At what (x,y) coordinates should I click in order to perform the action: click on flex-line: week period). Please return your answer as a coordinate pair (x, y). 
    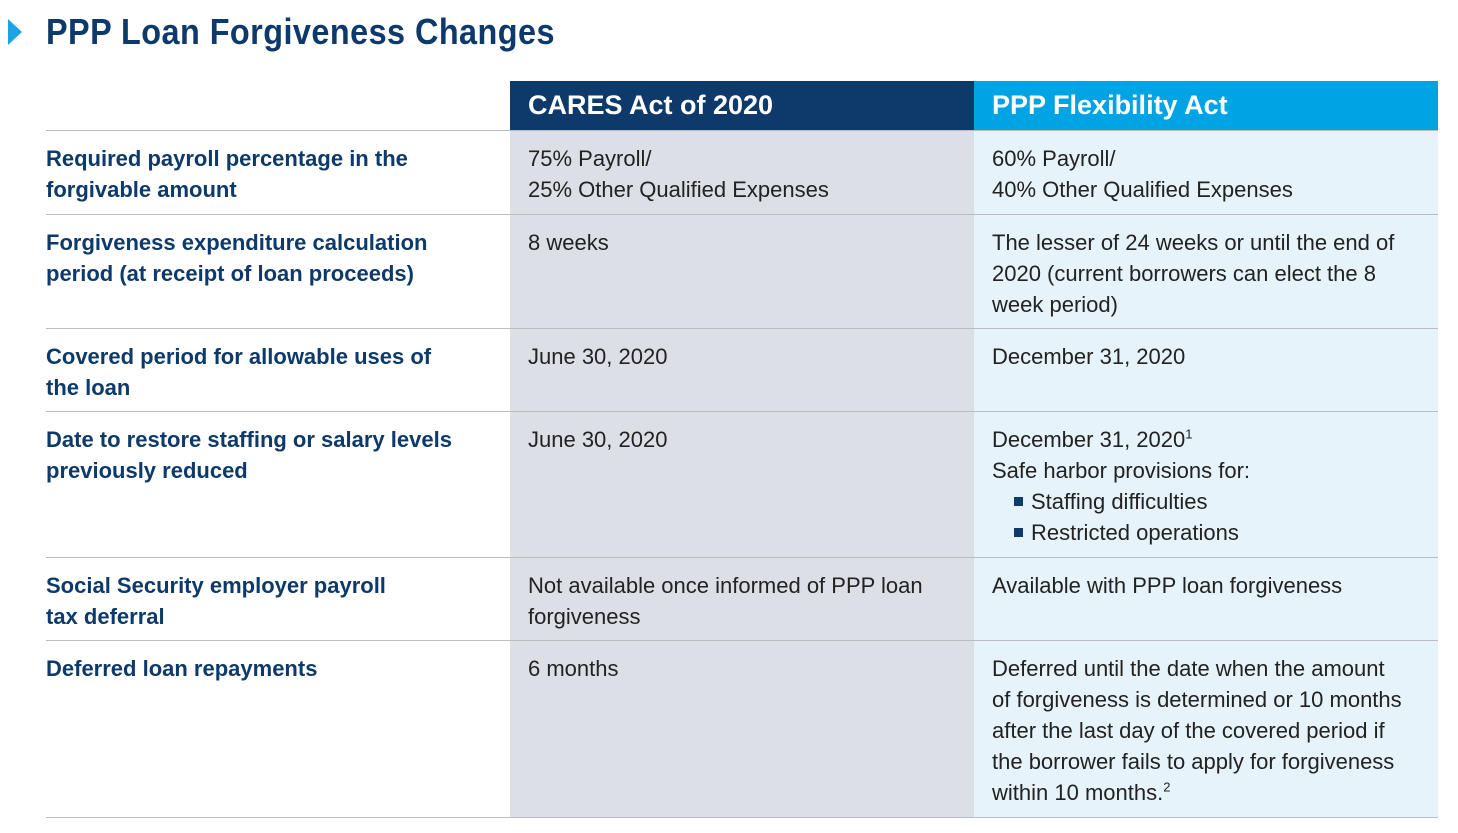
    Looking at the image, I should click on (1055, 304).